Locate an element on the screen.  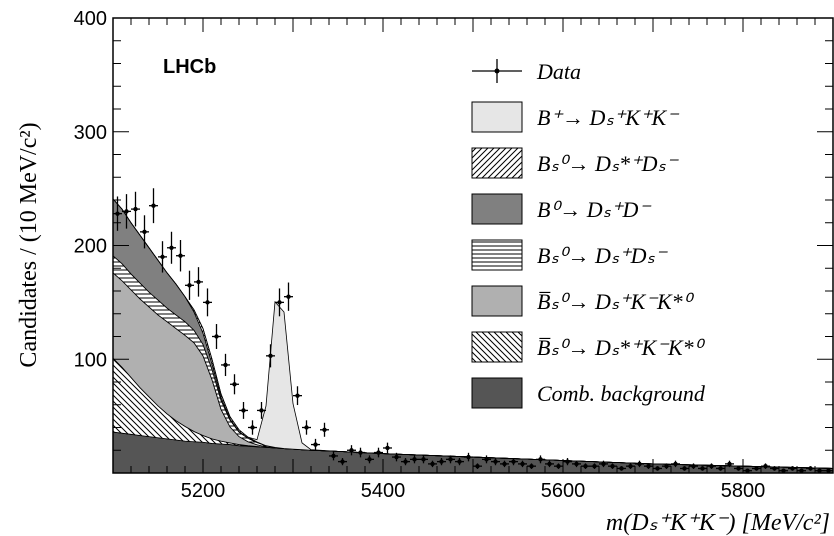
x-tick-label: 5200 is located at coordinates (203, 491).